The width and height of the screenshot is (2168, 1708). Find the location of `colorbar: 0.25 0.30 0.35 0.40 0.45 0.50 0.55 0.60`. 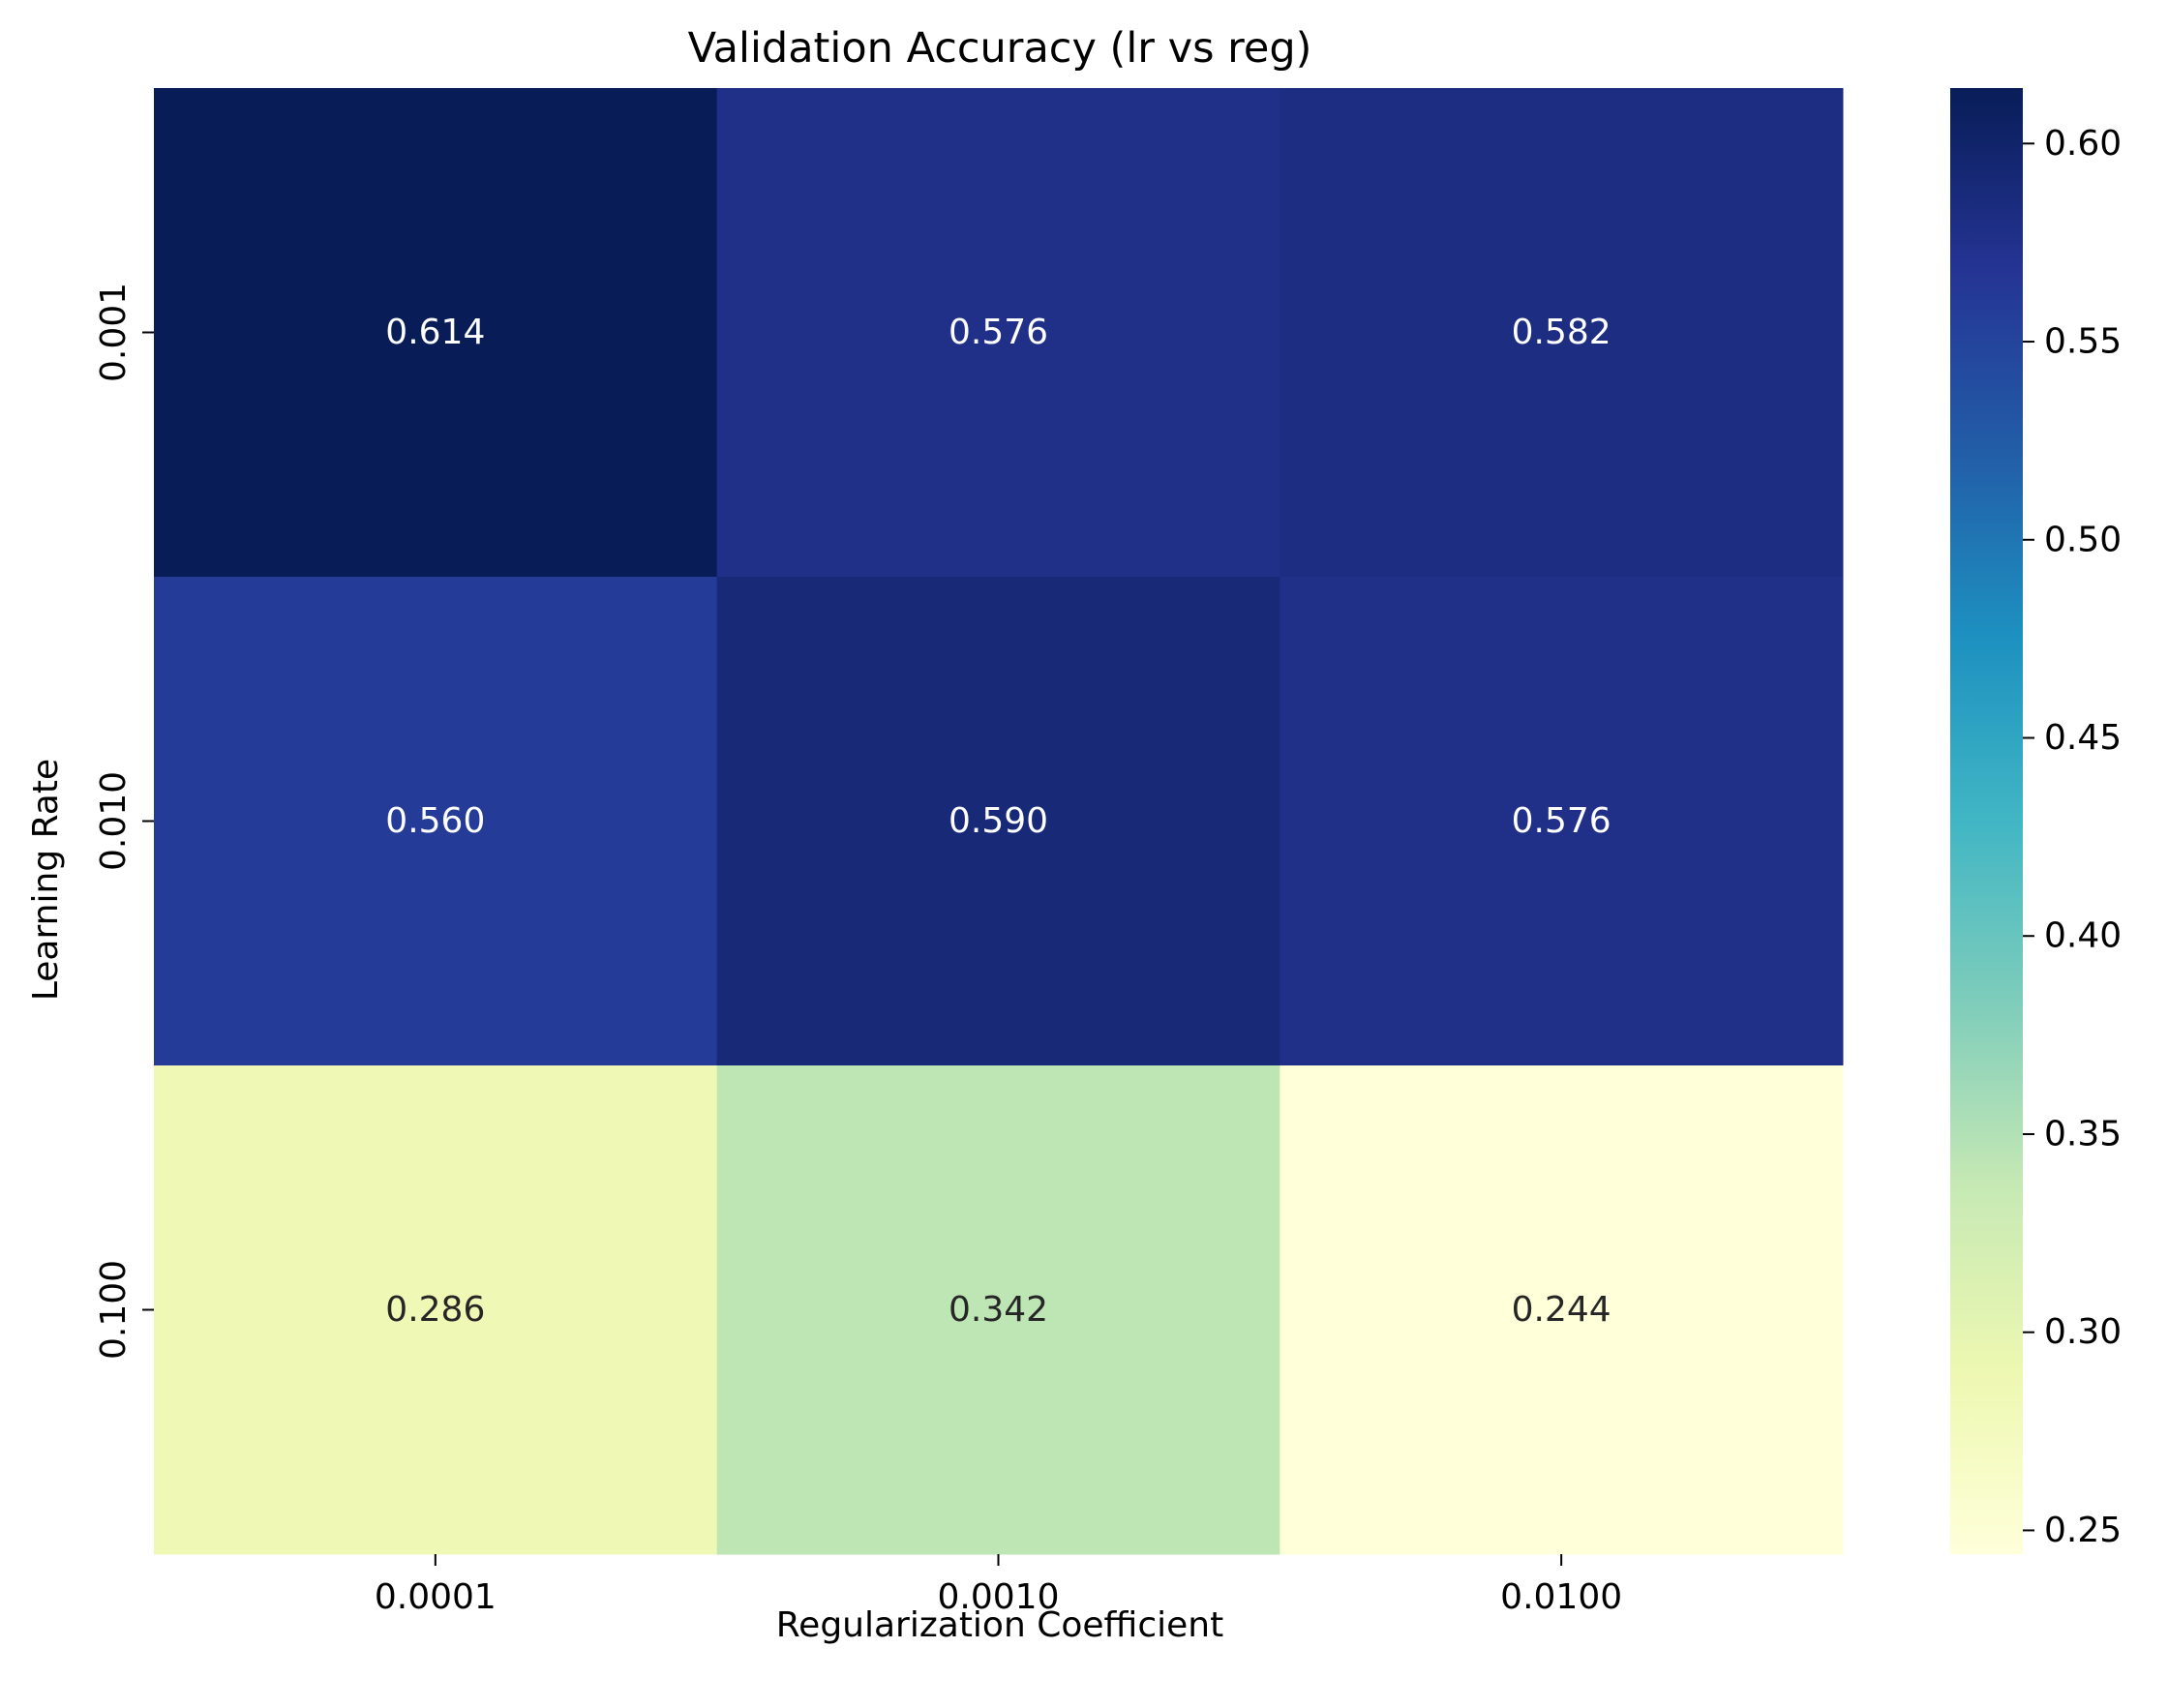

colorbar: 0.25 0.30 0.35 0.40 0.45 0.50 0.55 0.60 is located at coordinates (2036, 821).